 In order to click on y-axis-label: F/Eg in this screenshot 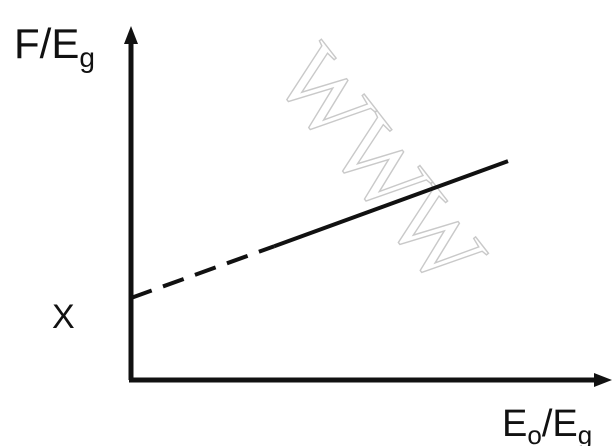, I will do `click(54, 46)`.